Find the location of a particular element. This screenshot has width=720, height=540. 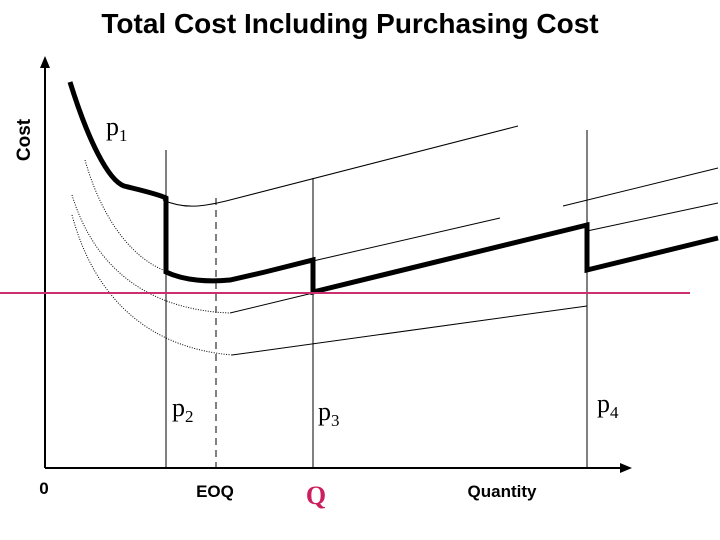

origin-label: 0 is located at coordinates (43, 488).